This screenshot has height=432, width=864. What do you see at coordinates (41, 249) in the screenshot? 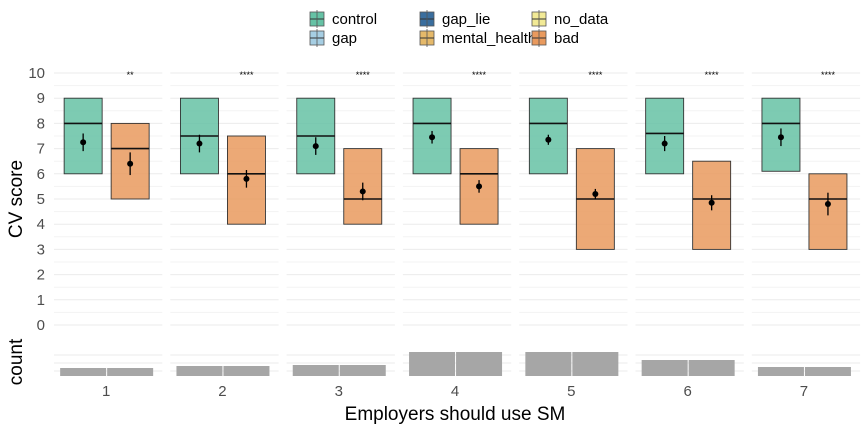
I see `y-tick-label: 3` at bounding box center [41, 249].